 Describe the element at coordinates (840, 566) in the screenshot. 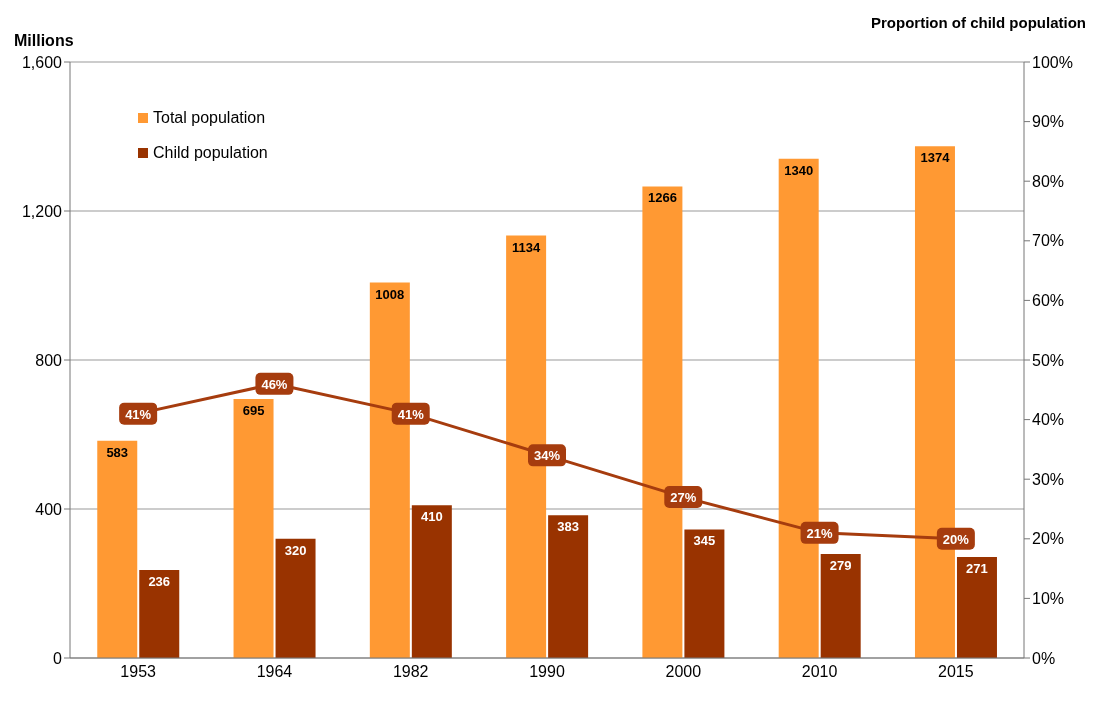

I see `data-label: 279` at that location.